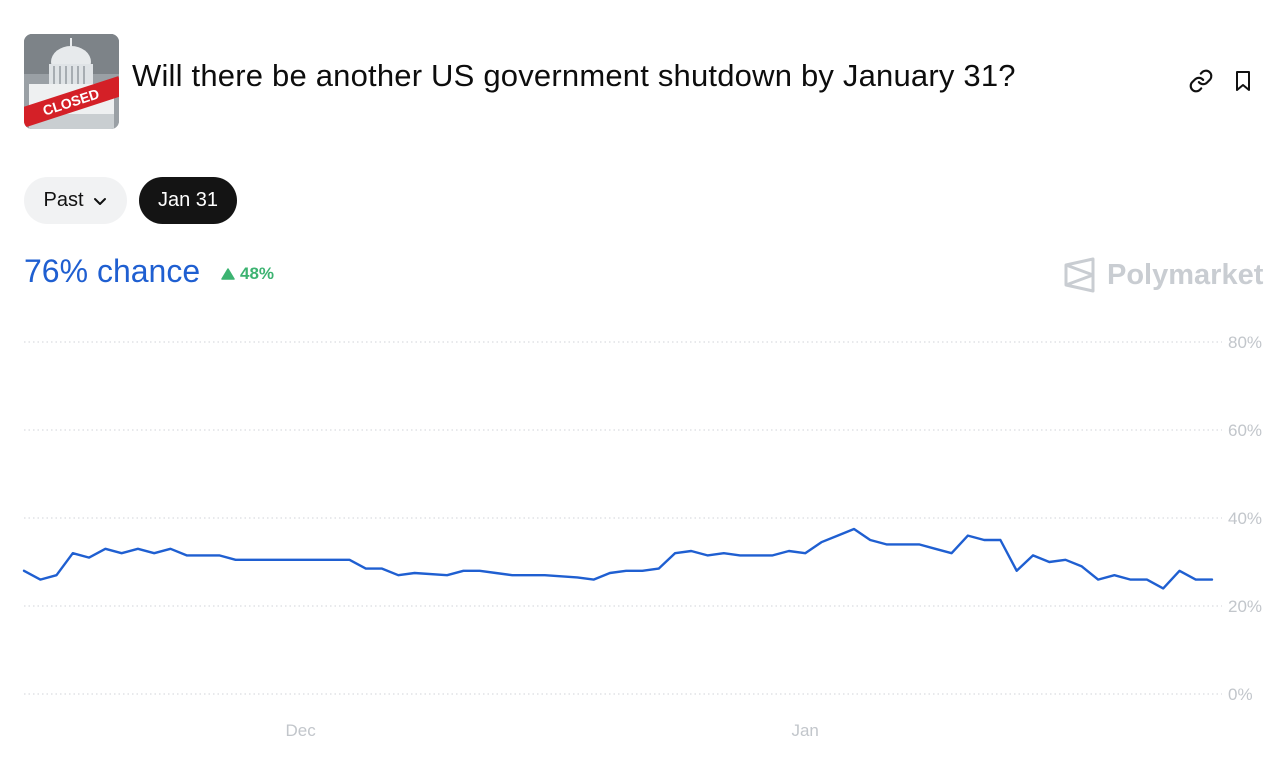 This screenshot has height=757, width=1280. I want to click on past-dates-dropdown: Past, so click(75, 200).